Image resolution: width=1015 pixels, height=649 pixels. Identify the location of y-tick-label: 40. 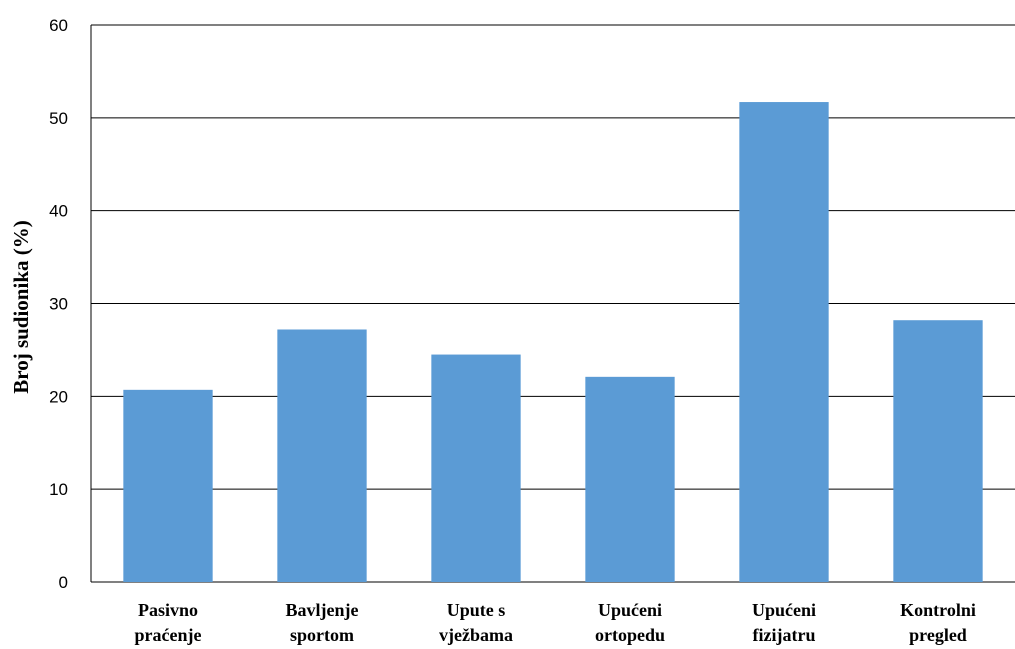
(58, 211).